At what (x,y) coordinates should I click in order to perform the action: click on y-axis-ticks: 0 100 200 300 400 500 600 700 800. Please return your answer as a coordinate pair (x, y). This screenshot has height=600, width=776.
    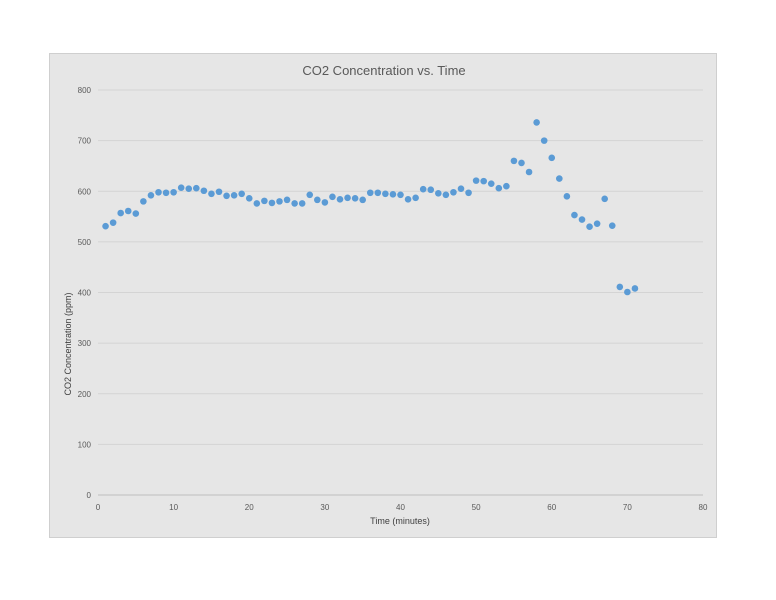
    Looking at the image, I should click on (85, 293).